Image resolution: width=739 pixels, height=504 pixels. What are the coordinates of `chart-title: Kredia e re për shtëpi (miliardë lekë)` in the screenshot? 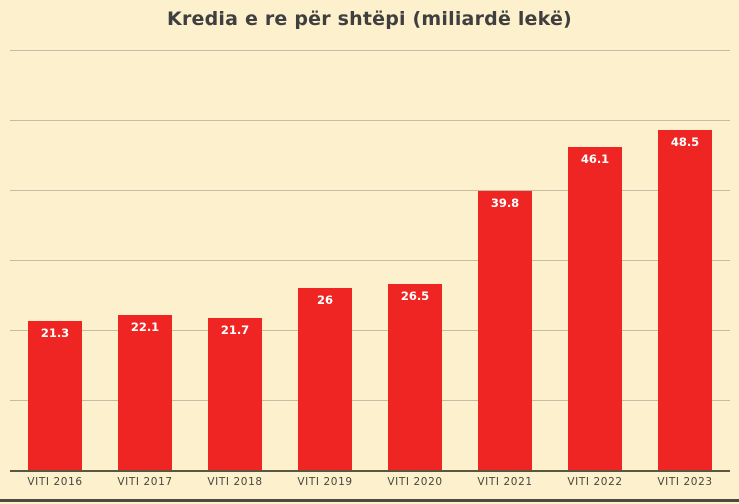 It's located at (369, 19).